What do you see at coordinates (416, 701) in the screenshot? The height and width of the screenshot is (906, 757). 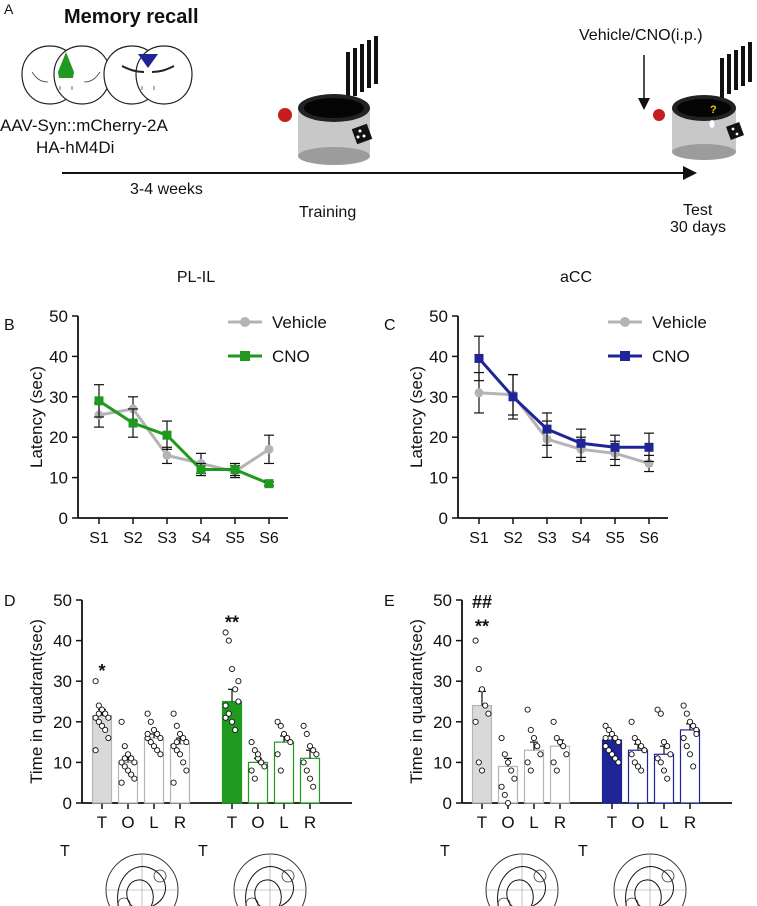 I see `y-axis-label: Time in quadrant(sec)` at bounding box center [416, 701].